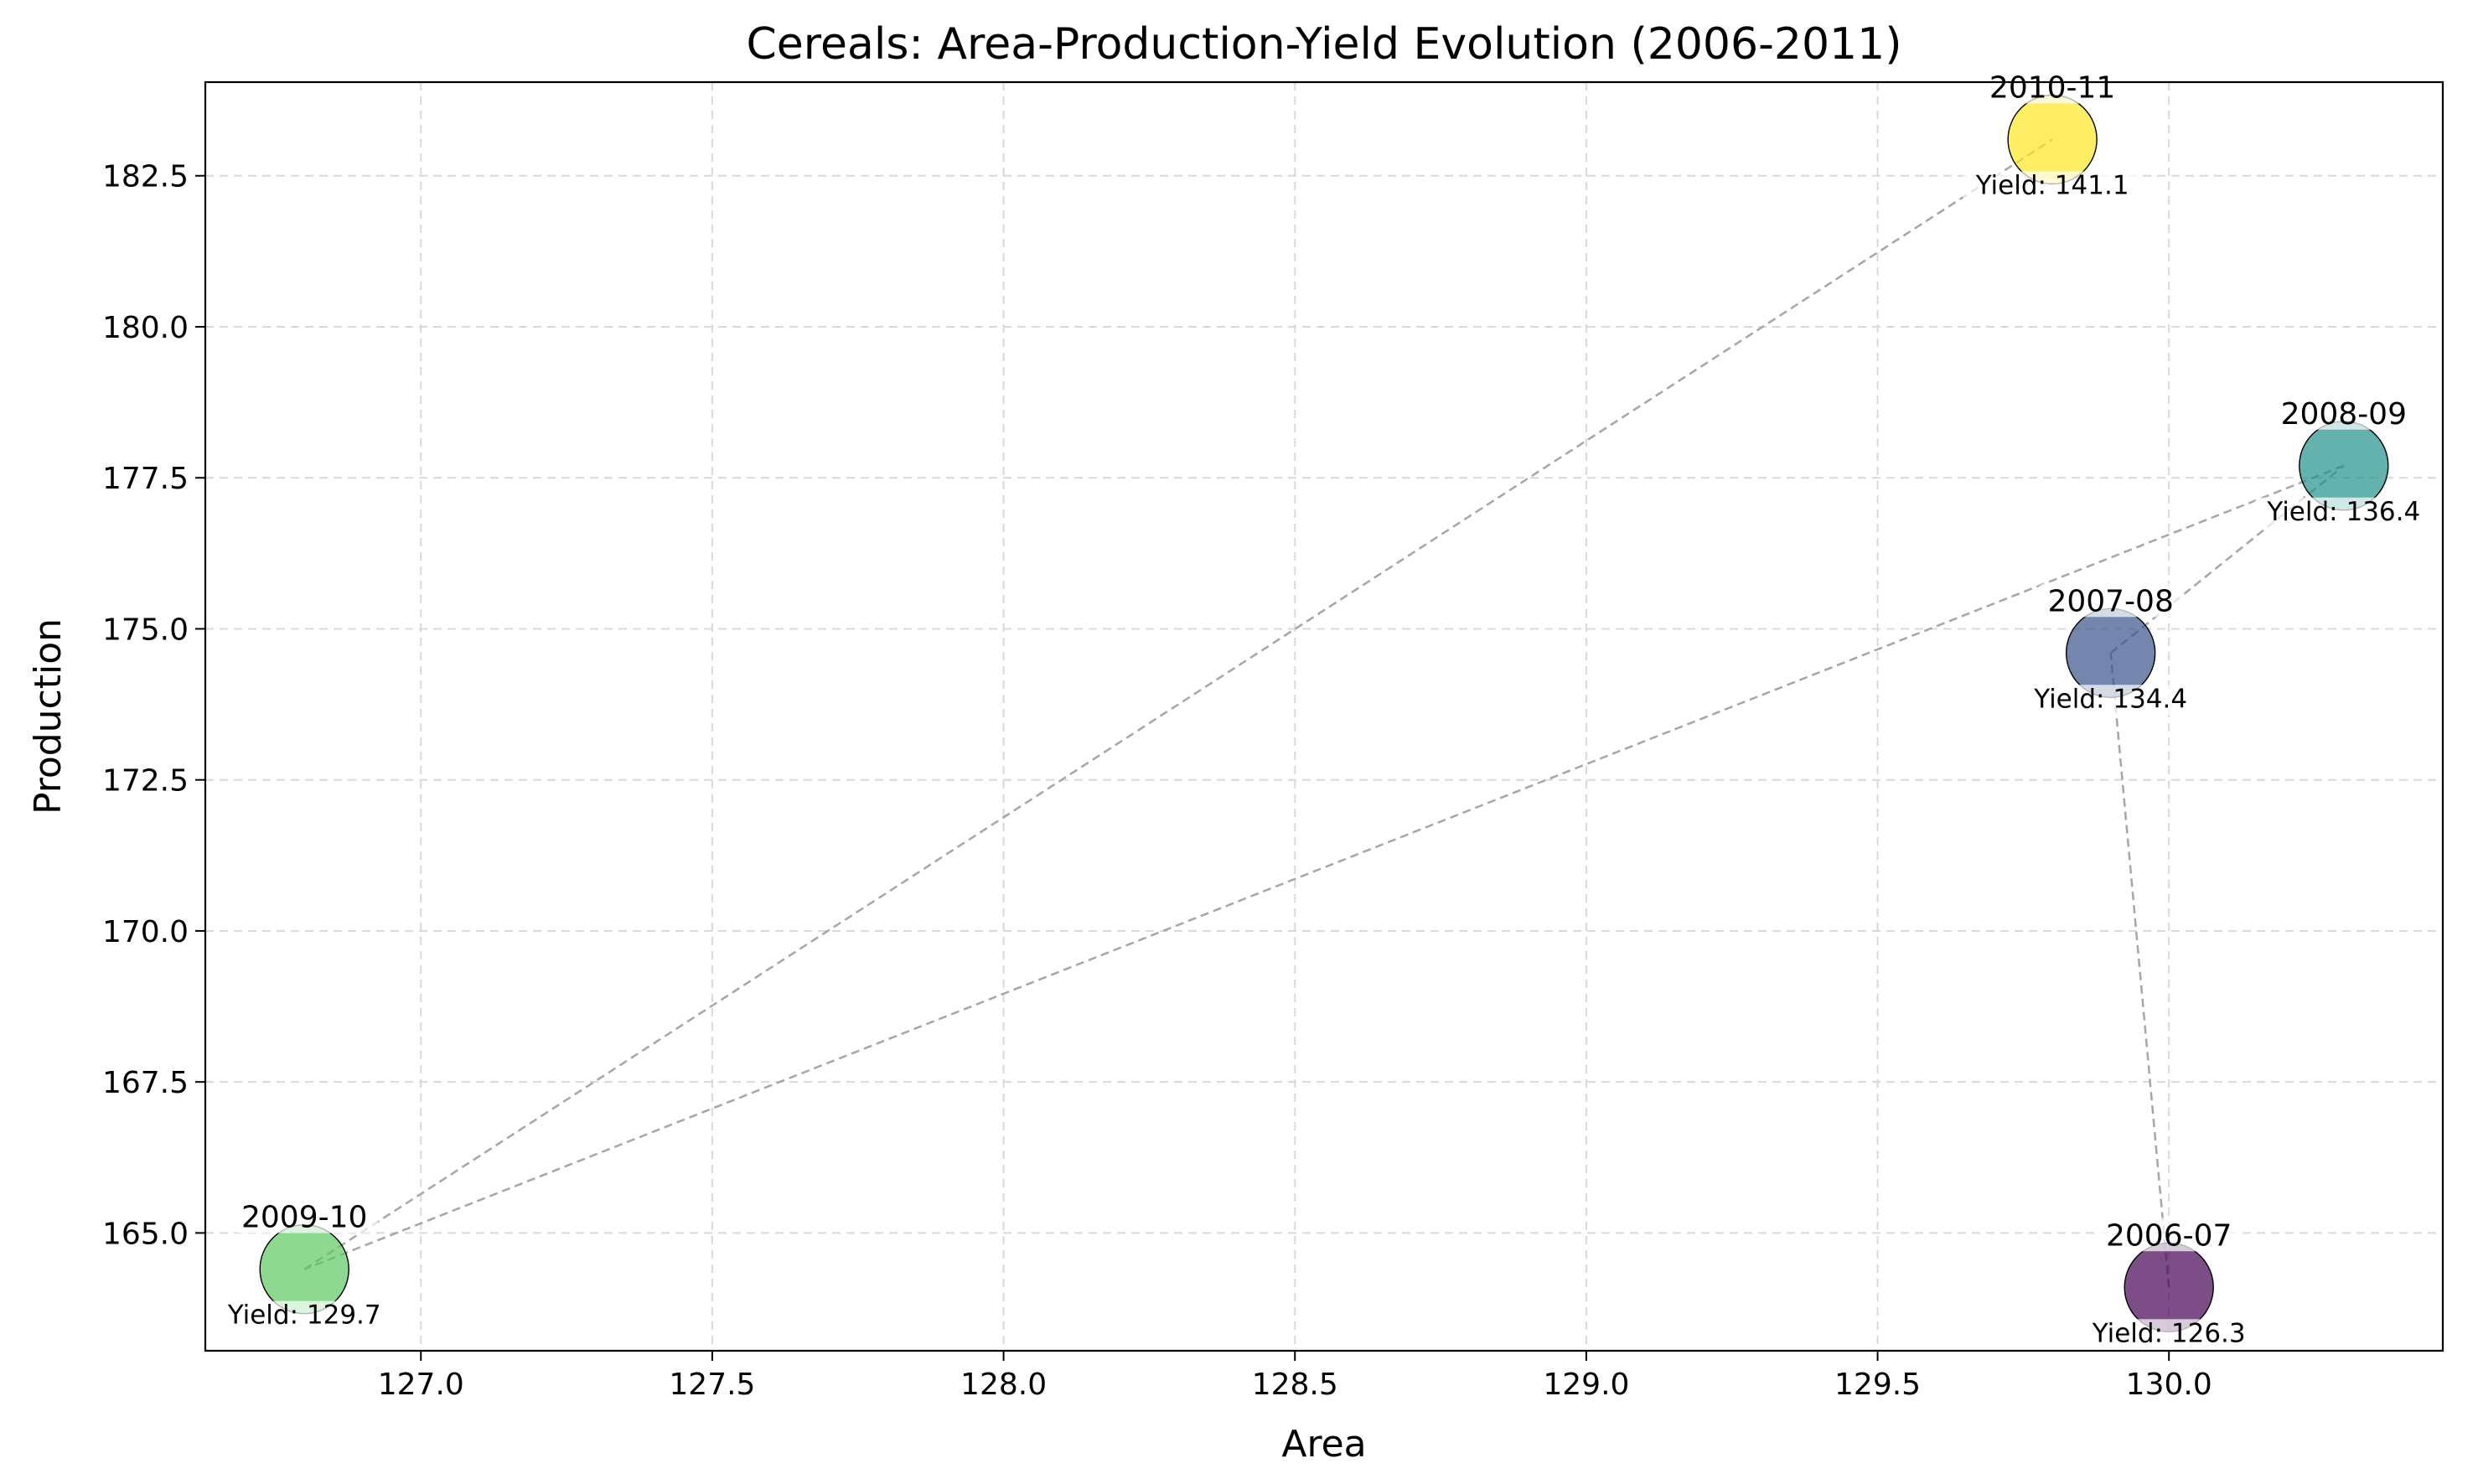  What do you see at coordinates (48, 716) in the screenshot?
I see `y-axis-label: Production` at bounding box center [48, 716].